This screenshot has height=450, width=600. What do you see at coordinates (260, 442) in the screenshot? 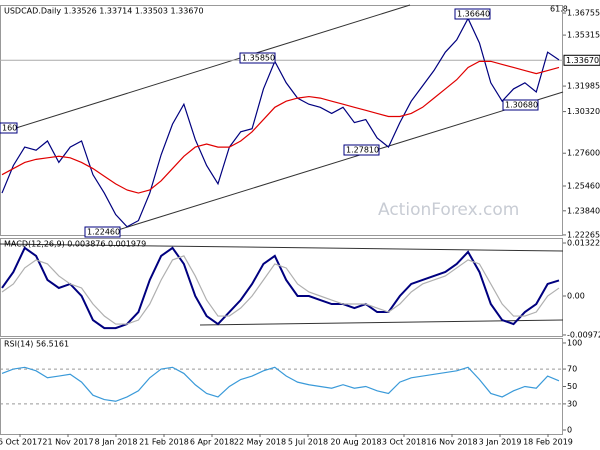
I see `x-tick-label: 22 May 2018` at bounding box center [260, 442].